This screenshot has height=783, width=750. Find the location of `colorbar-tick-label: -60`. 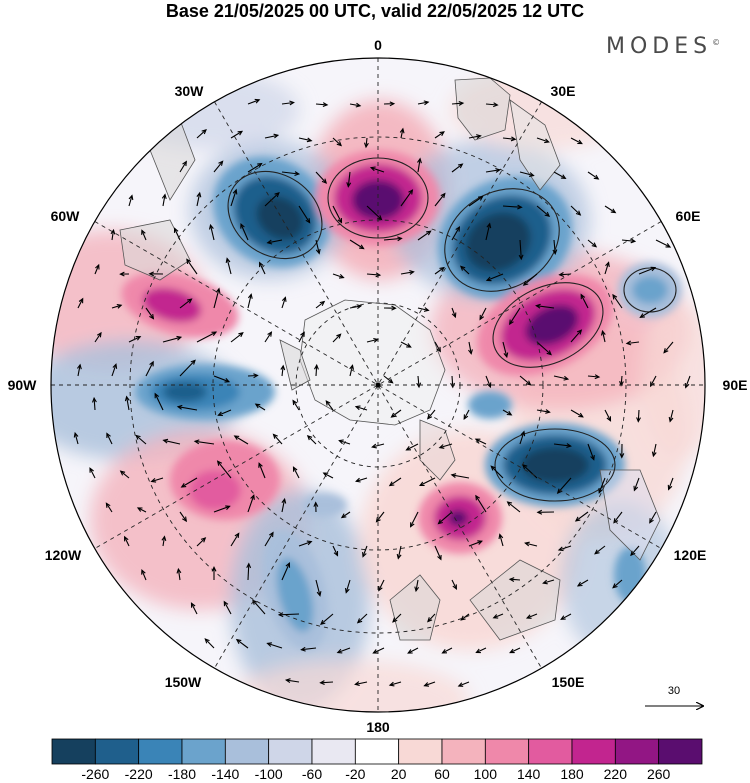

colorbar-tick-label: -60 is located at coordinates (312, 774).